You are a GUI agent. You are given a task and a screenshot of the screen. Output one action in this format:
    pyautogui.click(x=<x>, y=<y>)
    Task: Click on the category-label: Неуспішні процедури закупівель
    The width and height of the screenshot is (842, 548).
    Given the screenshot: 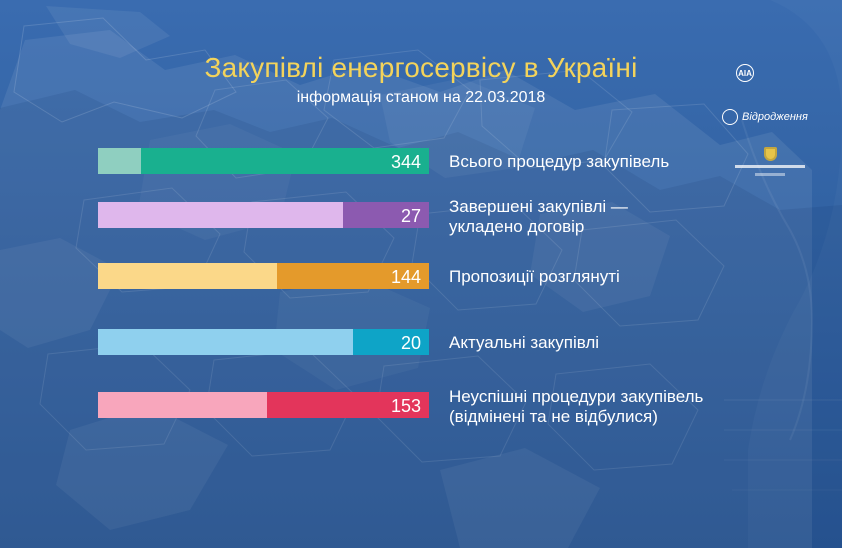 What is the action you would take?
    pyautogui.click(x=576, y=396)
    